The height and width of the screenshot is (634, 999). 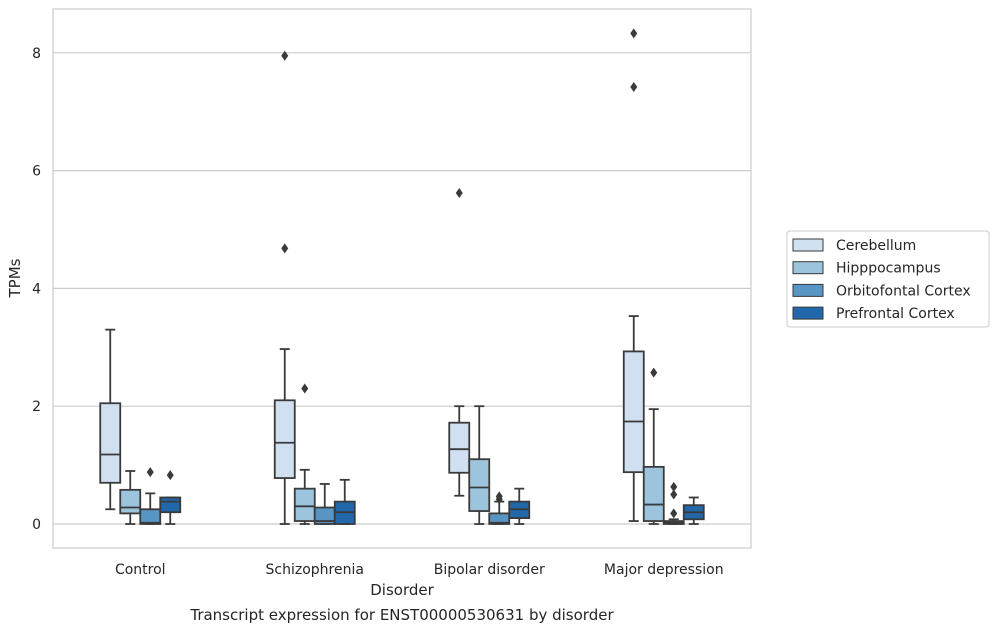 I want to click on y-tick-labels: 0 2 4 6 8, so click(x=36, y=289).